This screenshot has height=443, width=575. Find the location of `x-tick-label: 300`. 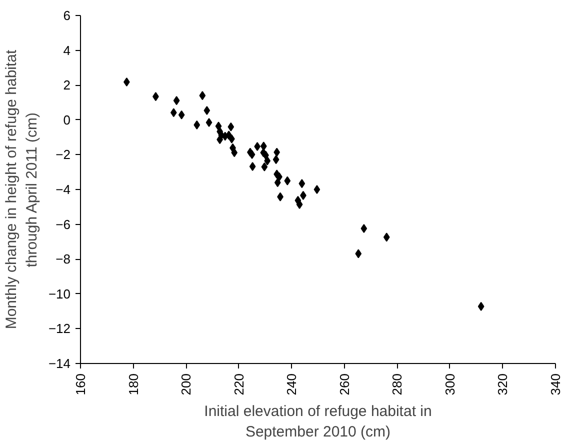

x-tick-label: 300 is located at coordinates (450, 384).